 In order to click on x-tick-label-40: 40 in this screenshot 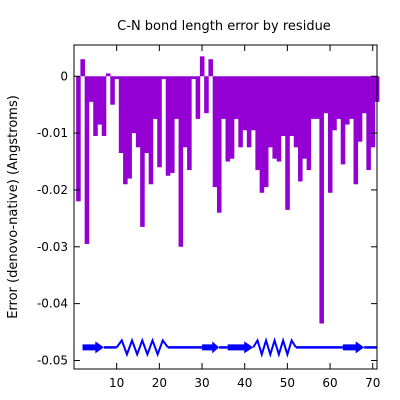, I will do `click(244, 383)`.